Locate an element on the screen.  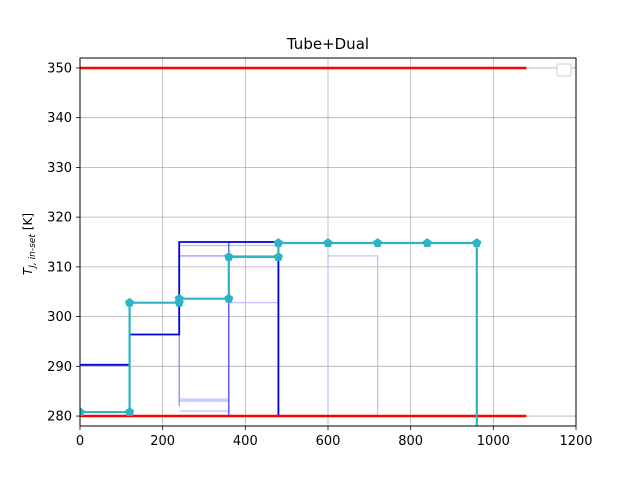
y-tick-label: 350 is located at coordinates (59, 68).